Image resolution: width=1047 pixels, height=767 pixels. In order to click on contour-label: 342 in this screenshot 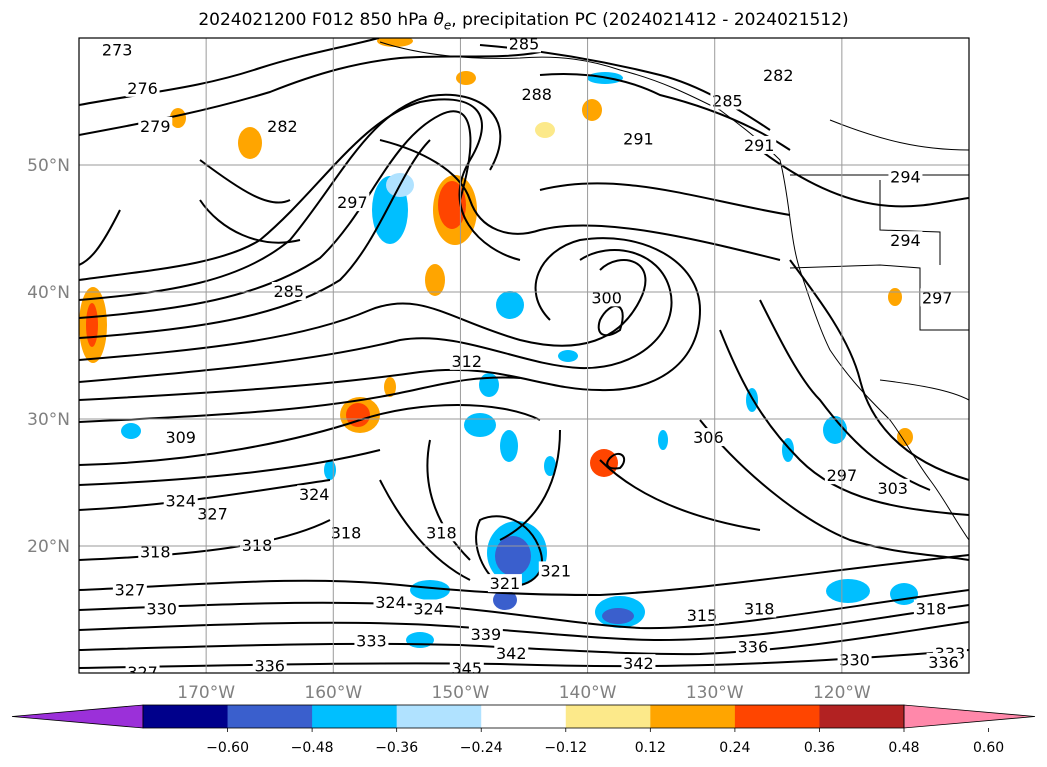, I will do `click(511, 653)`.